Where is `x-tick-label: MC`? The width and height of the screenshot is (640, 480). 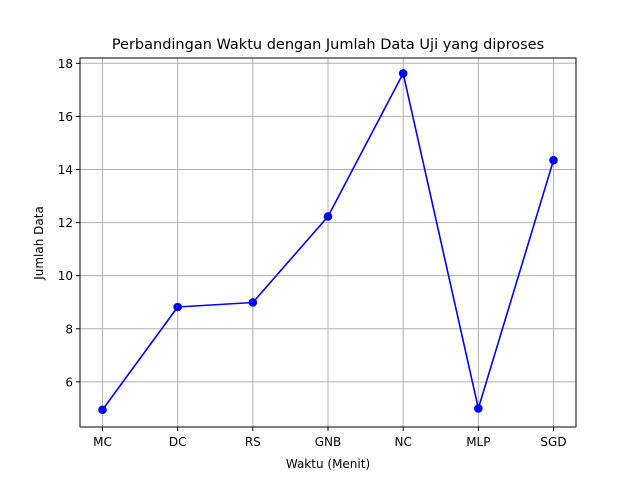
x-tick-label: MC is located at coordinates (102, 442).